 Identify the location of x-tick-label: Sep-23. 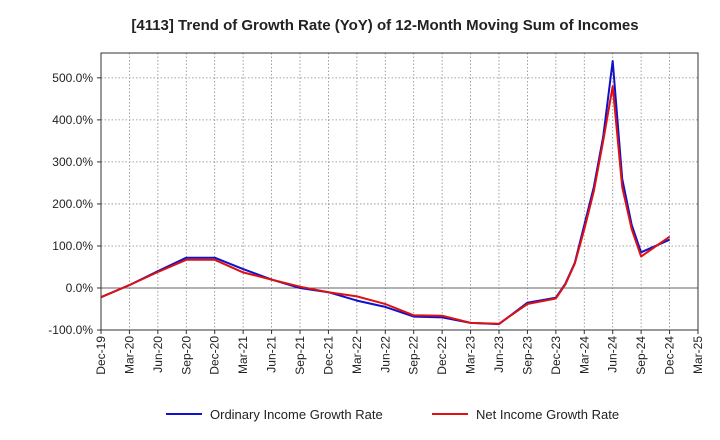
(527, 355).